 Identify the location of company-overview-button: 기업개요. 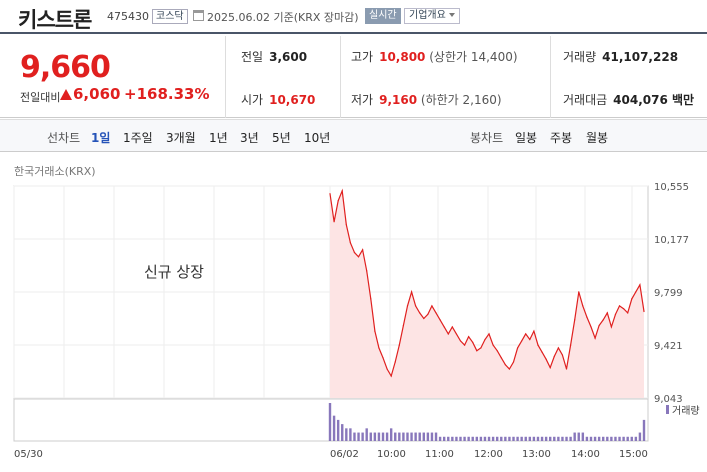
(432, 16).